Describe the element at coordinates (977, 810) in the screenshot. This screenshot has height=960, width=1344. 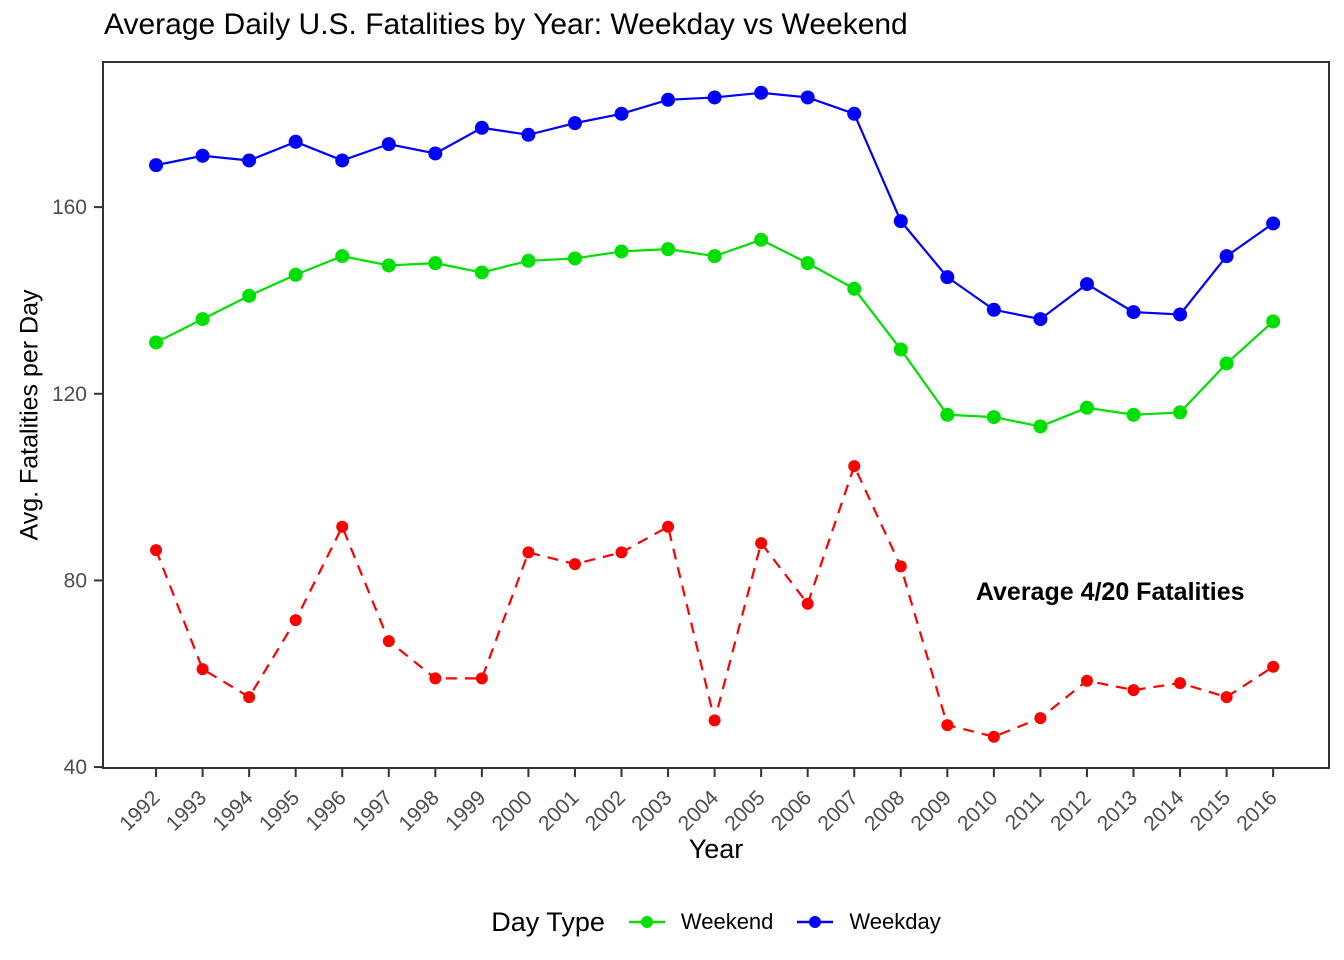
I see `x-tick-label: 2010` at that location.